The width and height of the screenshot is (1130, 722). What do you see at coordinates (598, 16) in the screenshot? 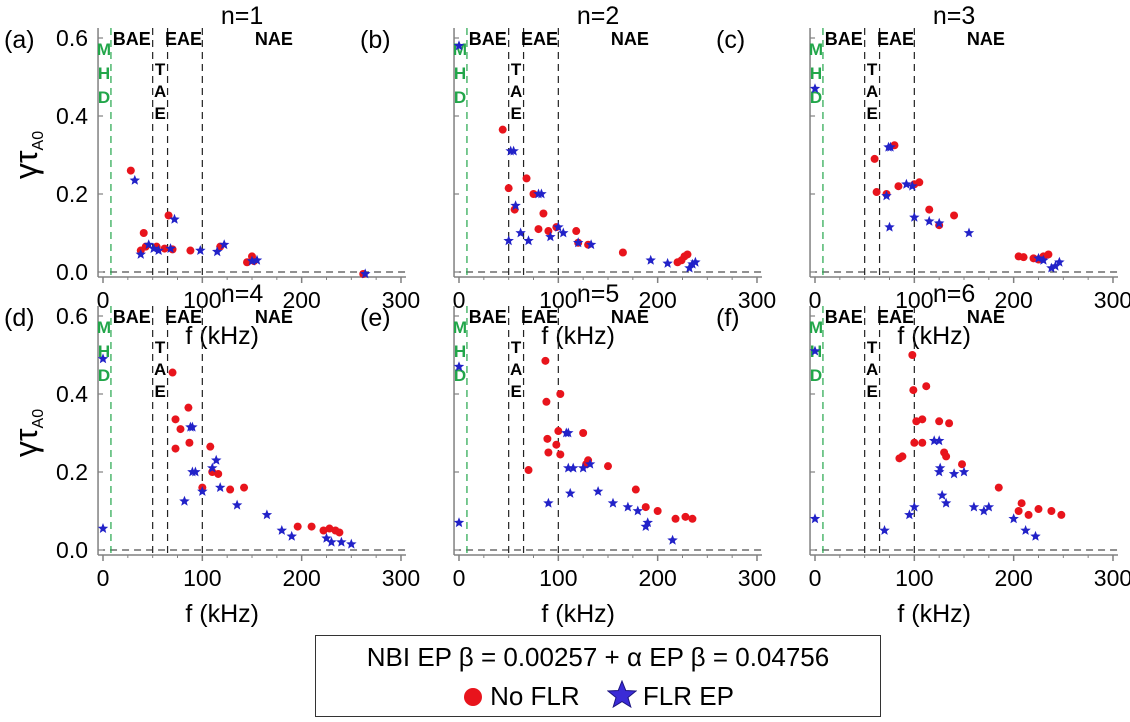
I see `panel-title: n=2` at bounding box center [598, 16].